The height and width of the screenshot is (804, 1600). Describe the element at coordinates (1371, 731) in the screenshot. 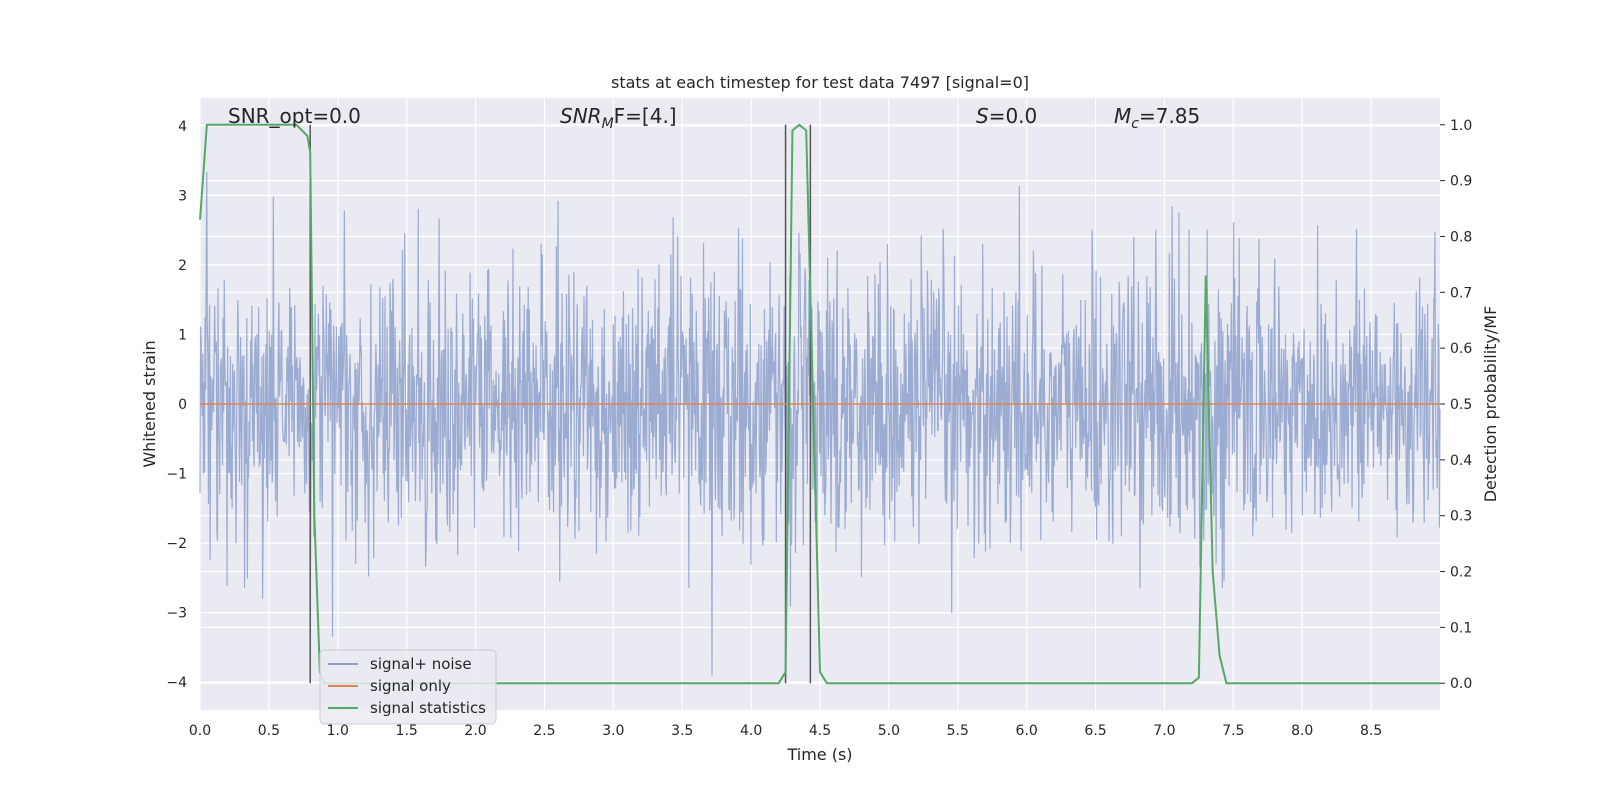

I see `x-tick-label: 8.5` at that location.